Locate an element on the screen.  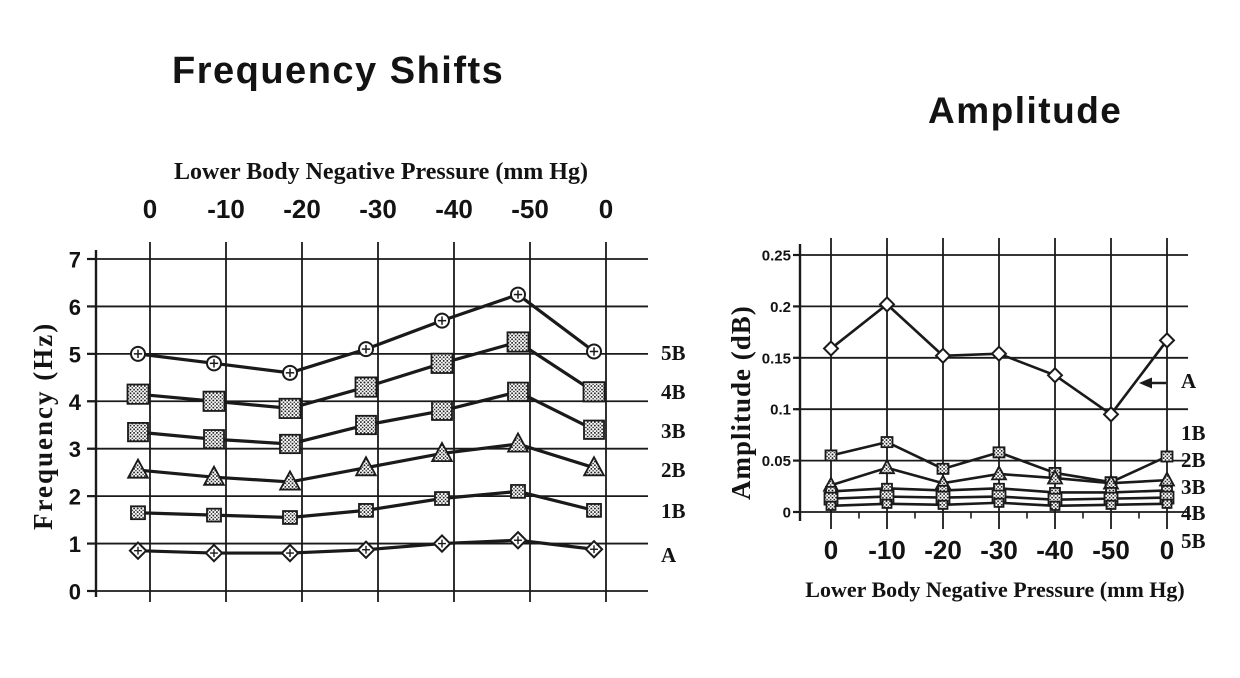
y-tick-label: 0.15 is located at coordinates (776, 358).